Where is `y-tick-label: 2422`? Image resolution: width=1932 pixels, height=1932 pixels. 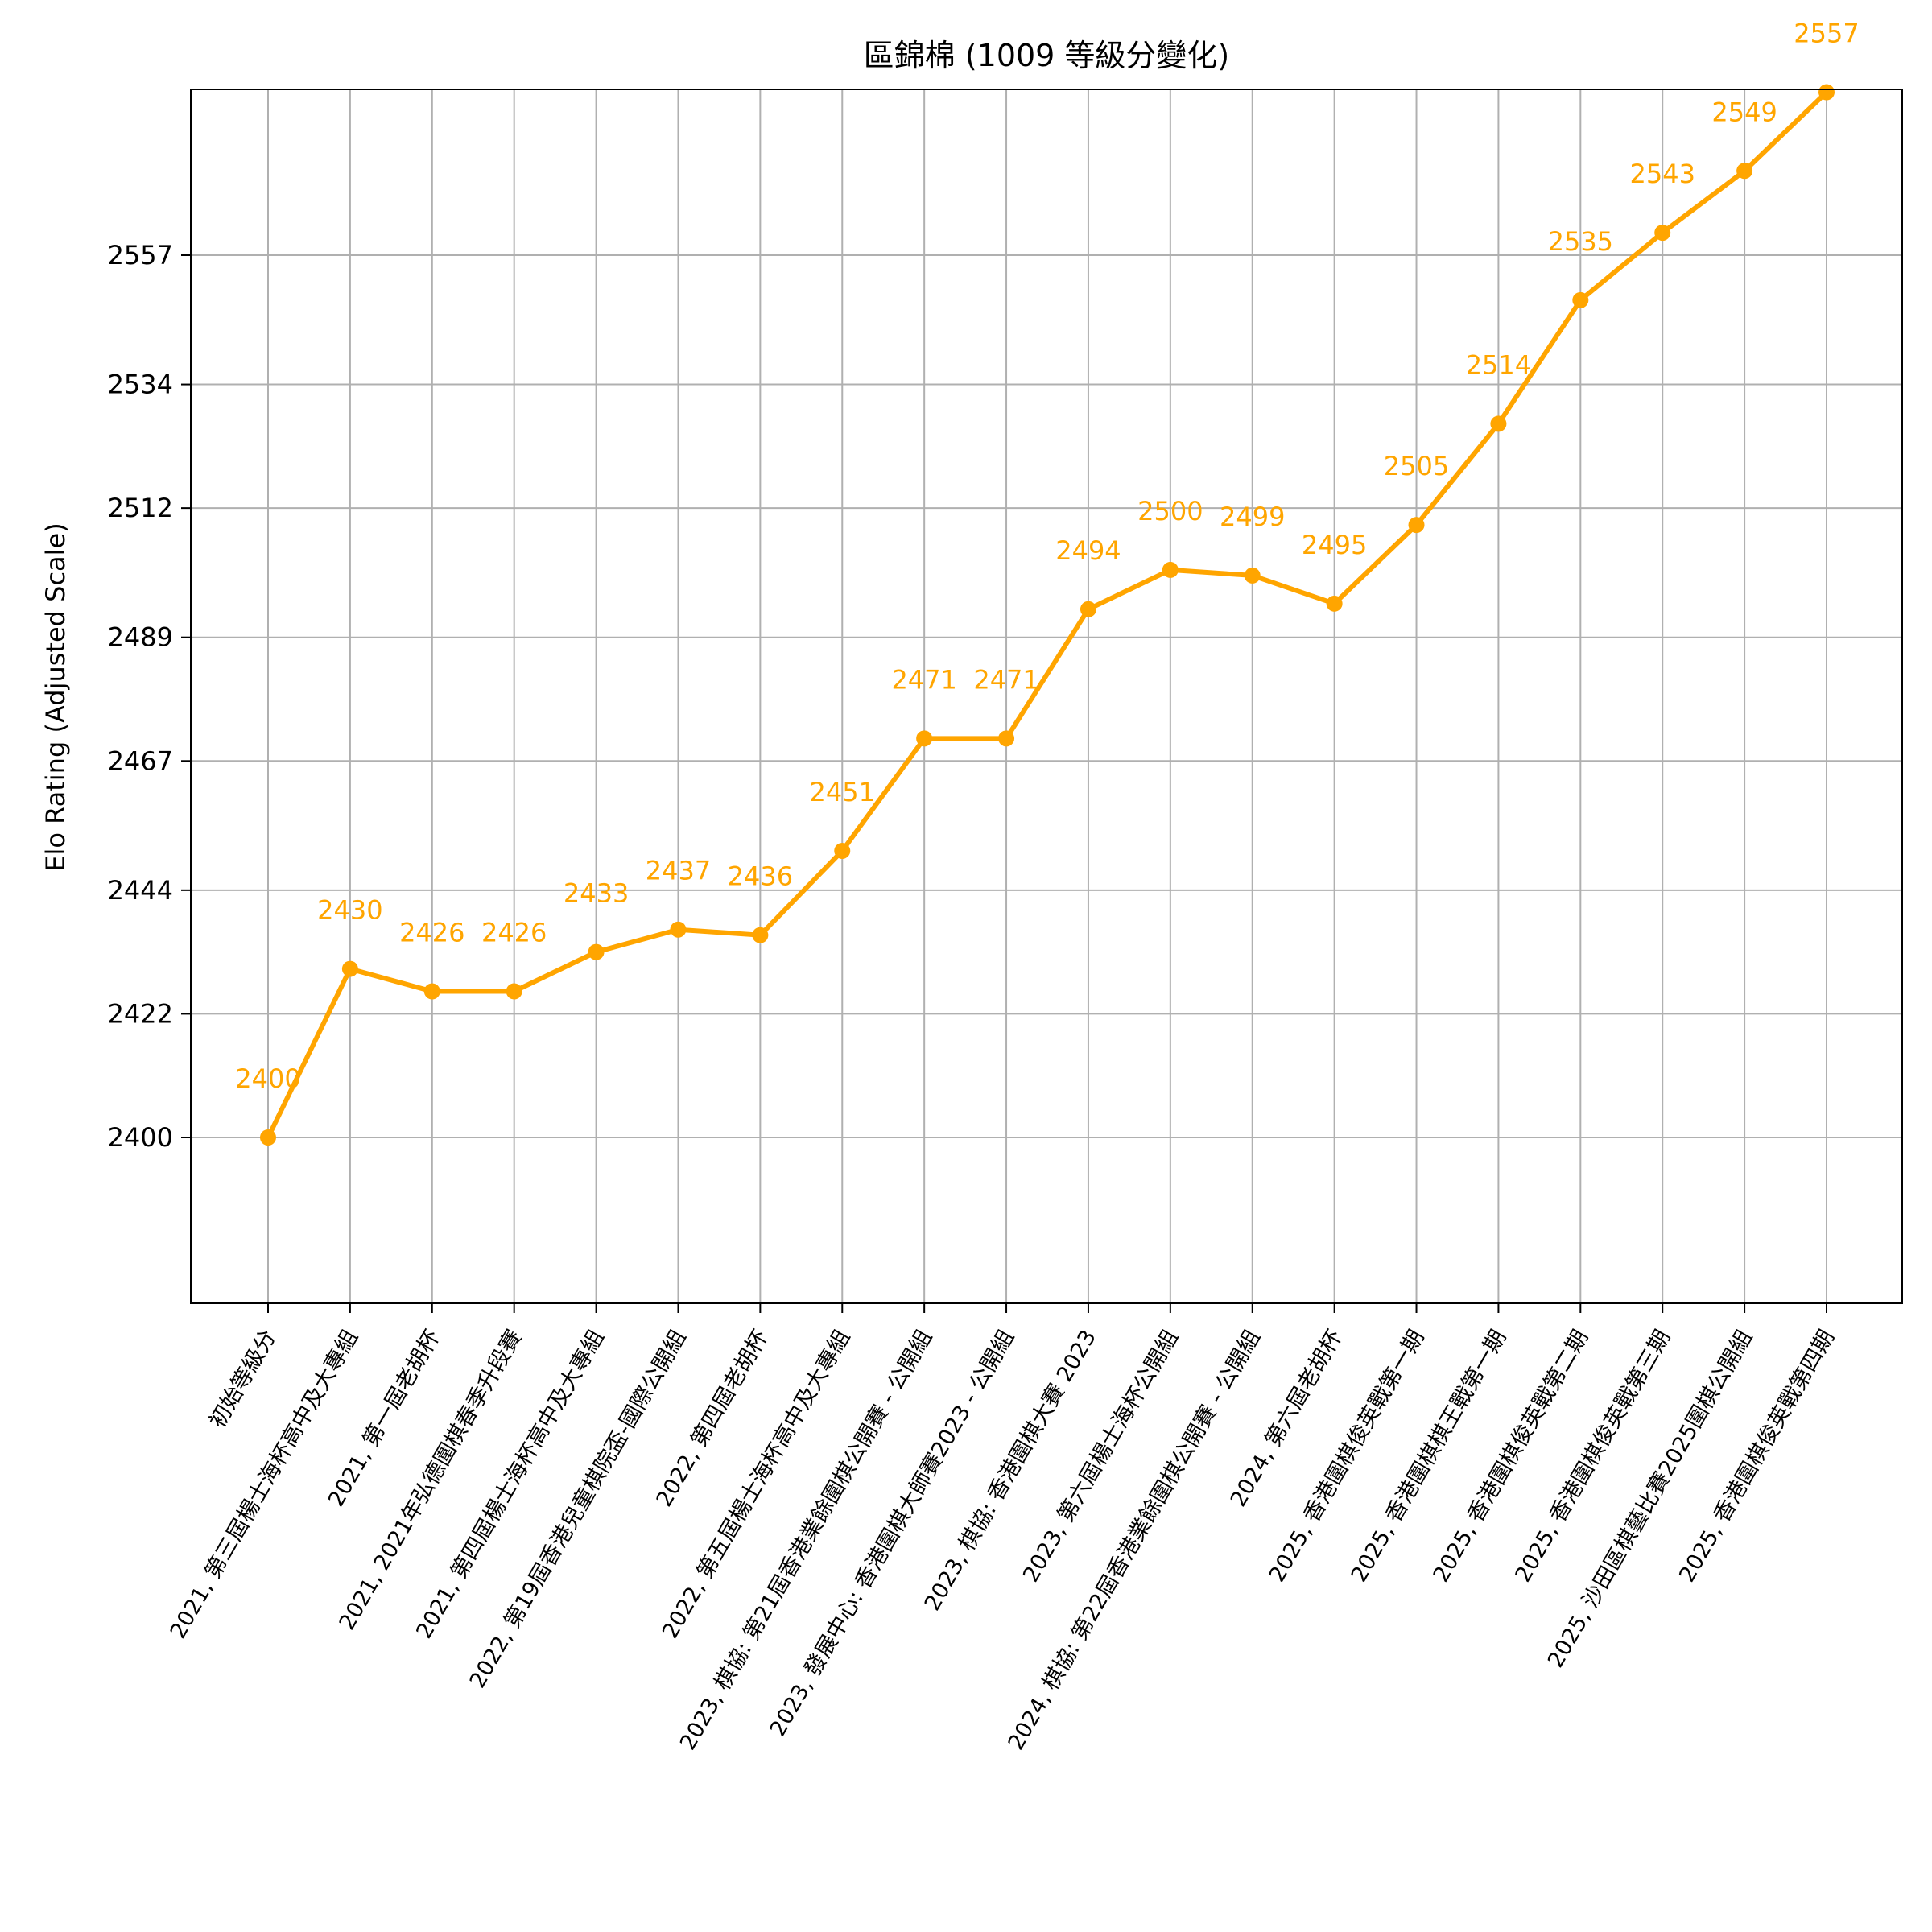 y-tick-label: 2422 is located at coordinates (140, 1013).